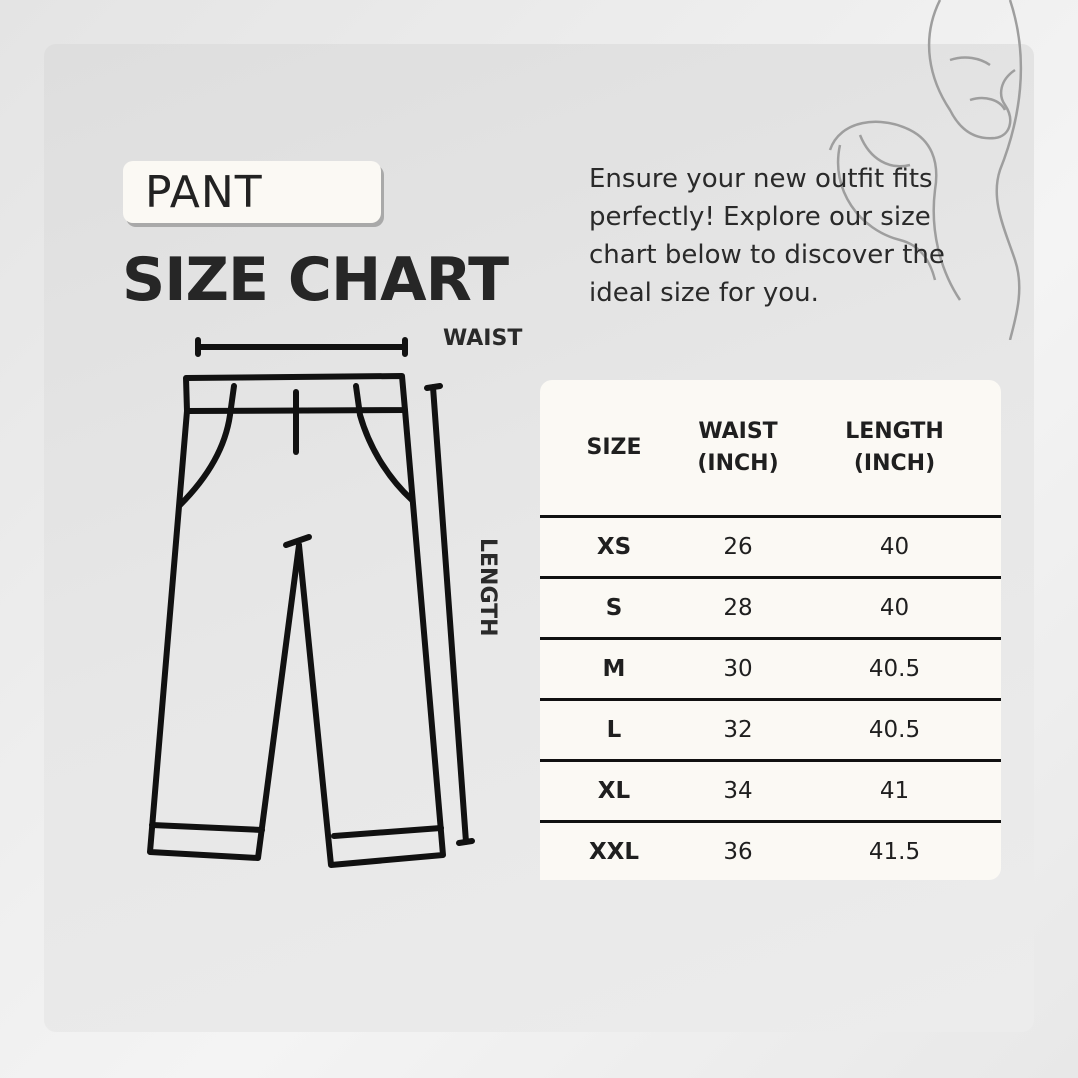 The width and height of the screenshot is (1078, 1078). What do you see at coordinates (738, 730) in the screenshot?
I see `waist-cell: 32` at bounding box center [738, 730].